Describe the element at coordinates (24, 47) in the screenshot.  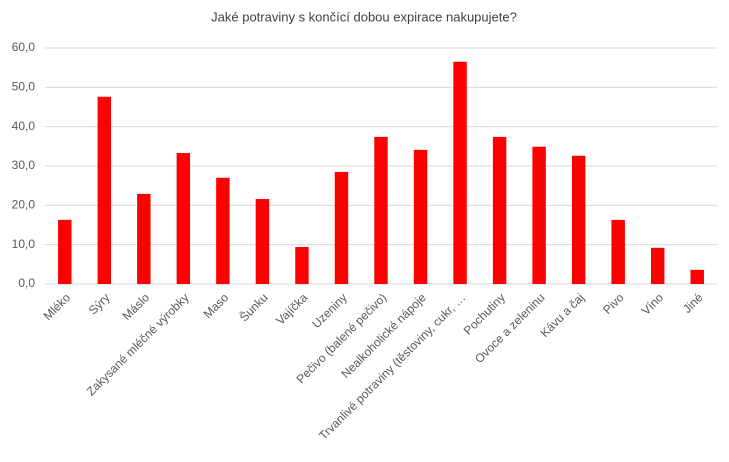
I see `y-tick-label: 60,0` at that location.